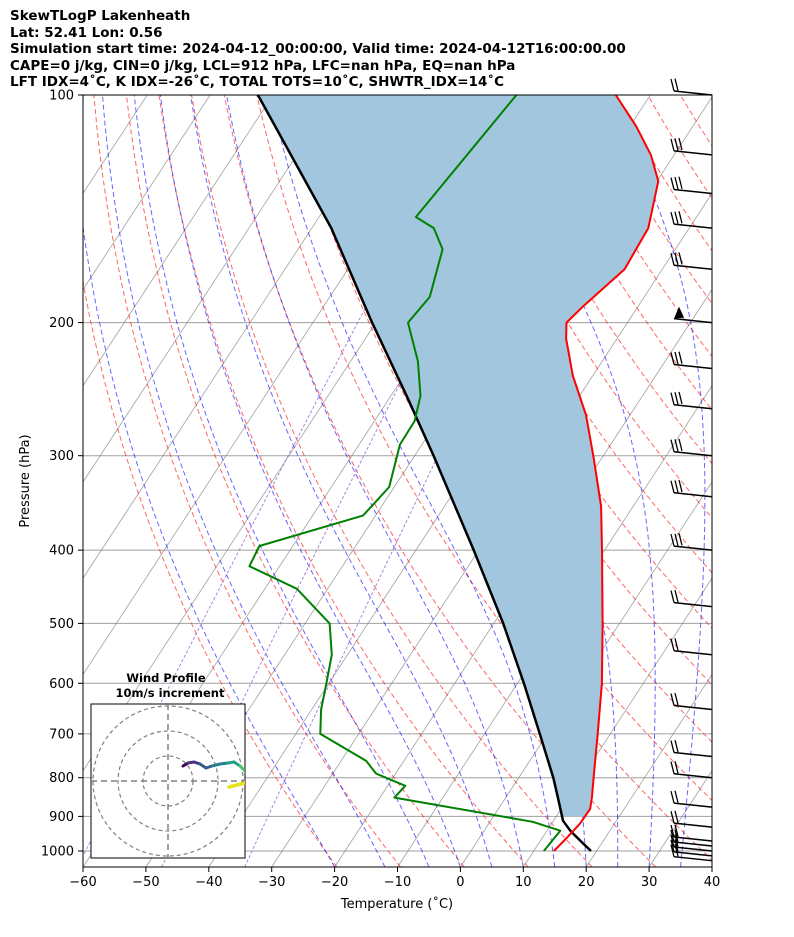 The height and width of the screenshot is (937, 794). I want to click on x-tick-label: −60, so click(82, 882).